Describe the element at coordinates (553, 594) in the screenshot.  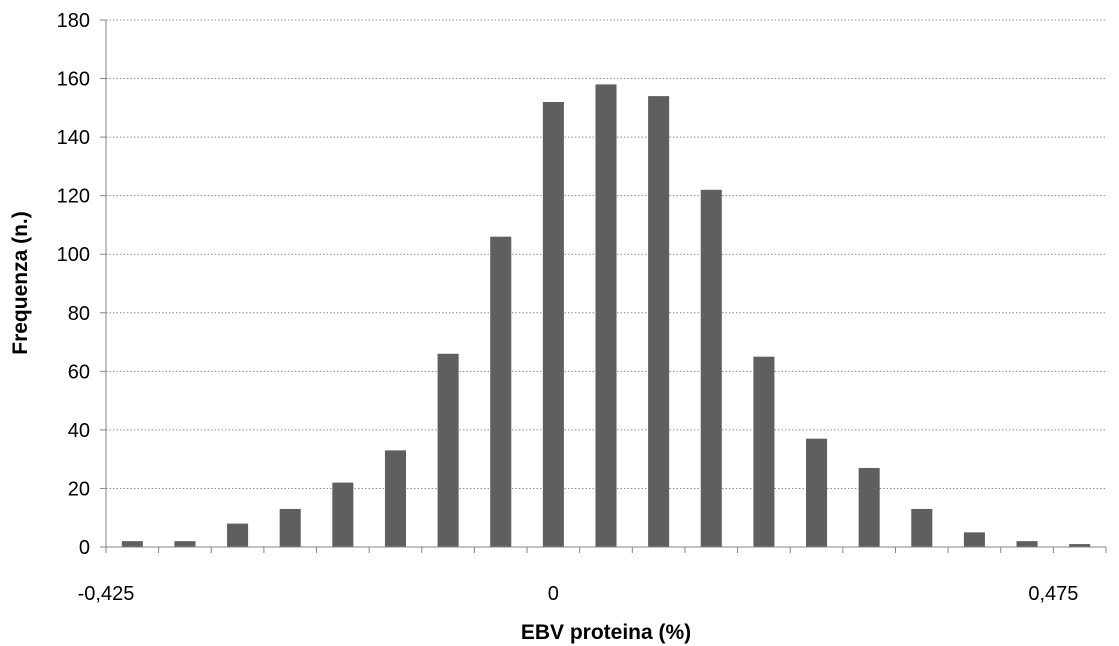
I see `x-tick-label: 0` at that location.